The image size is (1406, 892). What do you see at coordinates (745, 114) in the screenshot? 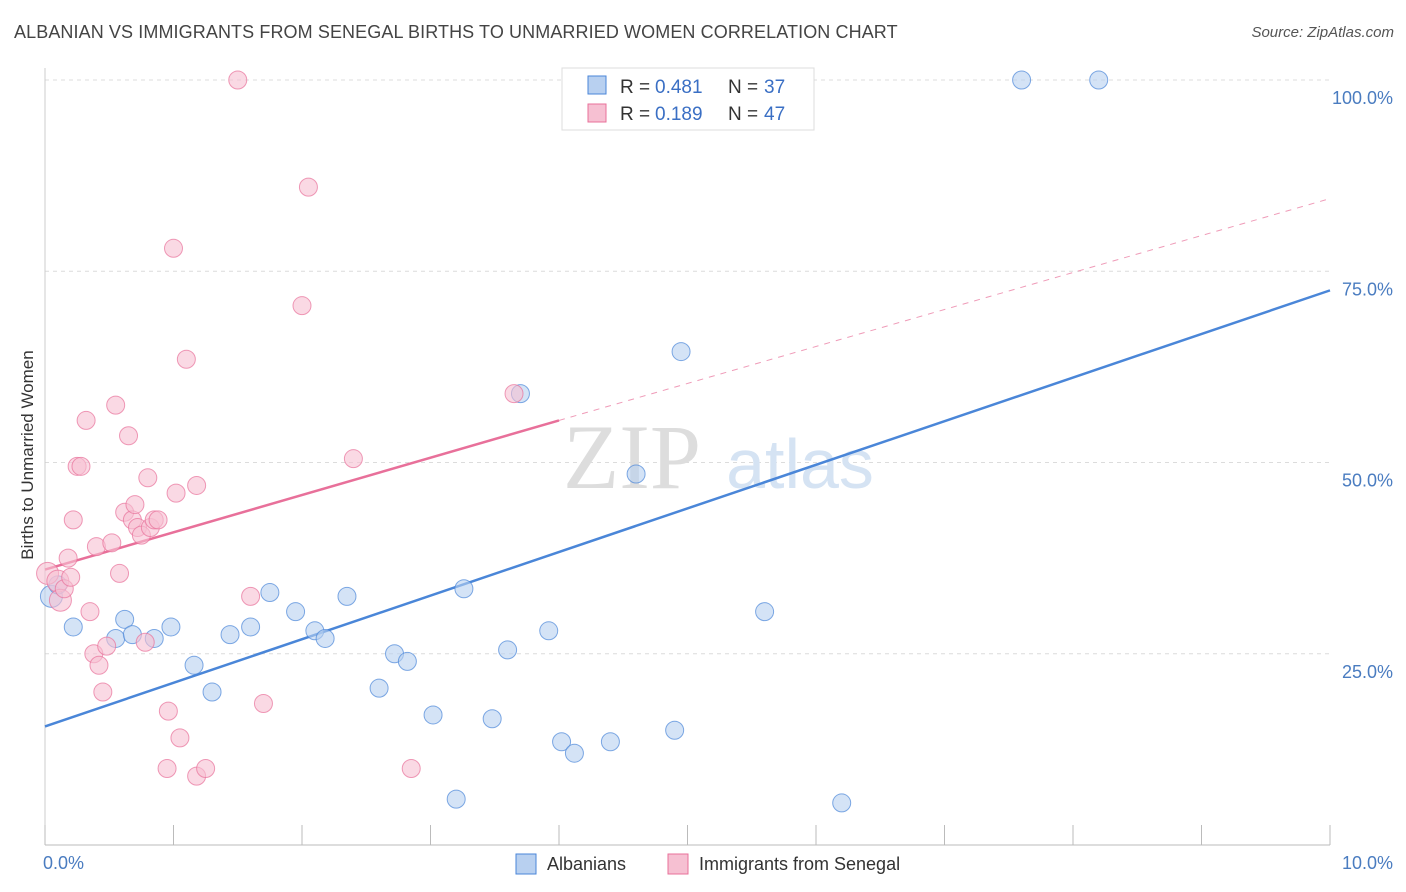
I see `legend-n-label-2: N =` at bounding box center [745, 114].